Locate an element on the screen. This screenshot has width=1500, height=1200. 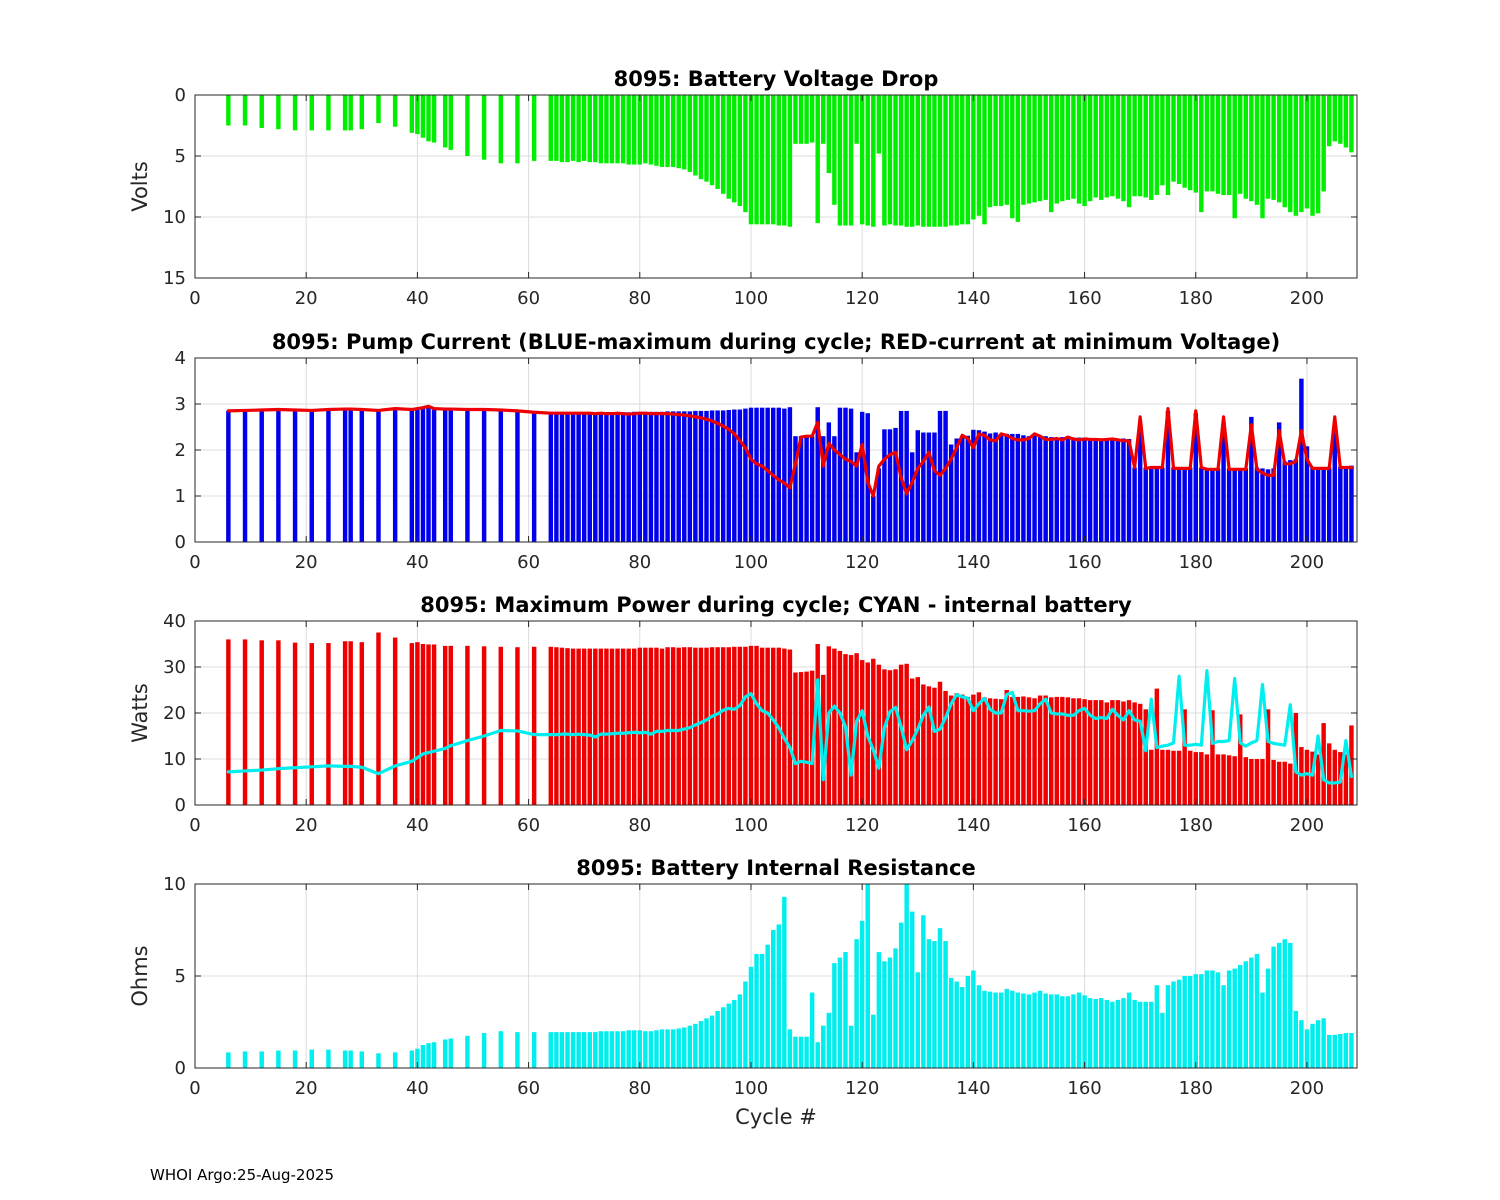
y-tick-label: 1 is located at coordinates (180, 496).